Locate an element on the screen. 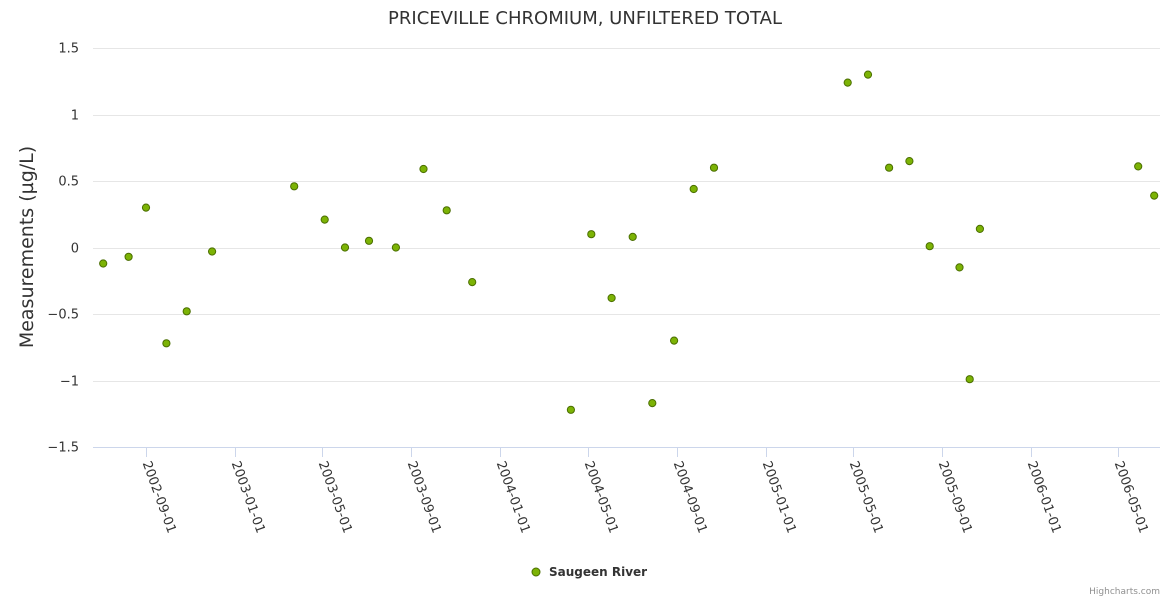  legend-marker is located at coordinates (536, 572).